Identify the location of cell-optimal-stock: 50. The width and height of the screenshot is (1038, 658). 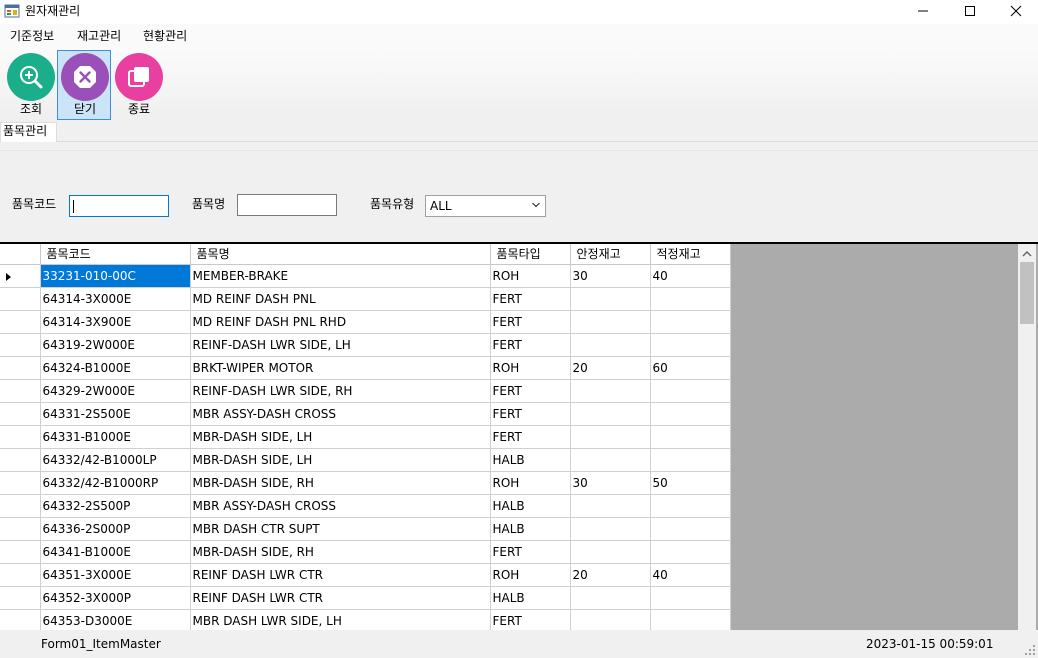
(690, 483).